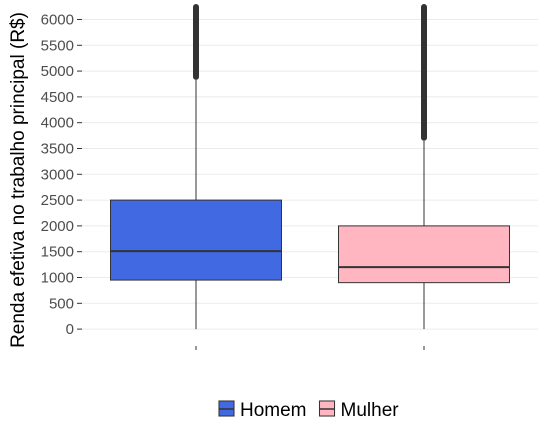 The image size is (544, 434). I want to click on y-tick-label-3000: 3000, so click(57, 174).